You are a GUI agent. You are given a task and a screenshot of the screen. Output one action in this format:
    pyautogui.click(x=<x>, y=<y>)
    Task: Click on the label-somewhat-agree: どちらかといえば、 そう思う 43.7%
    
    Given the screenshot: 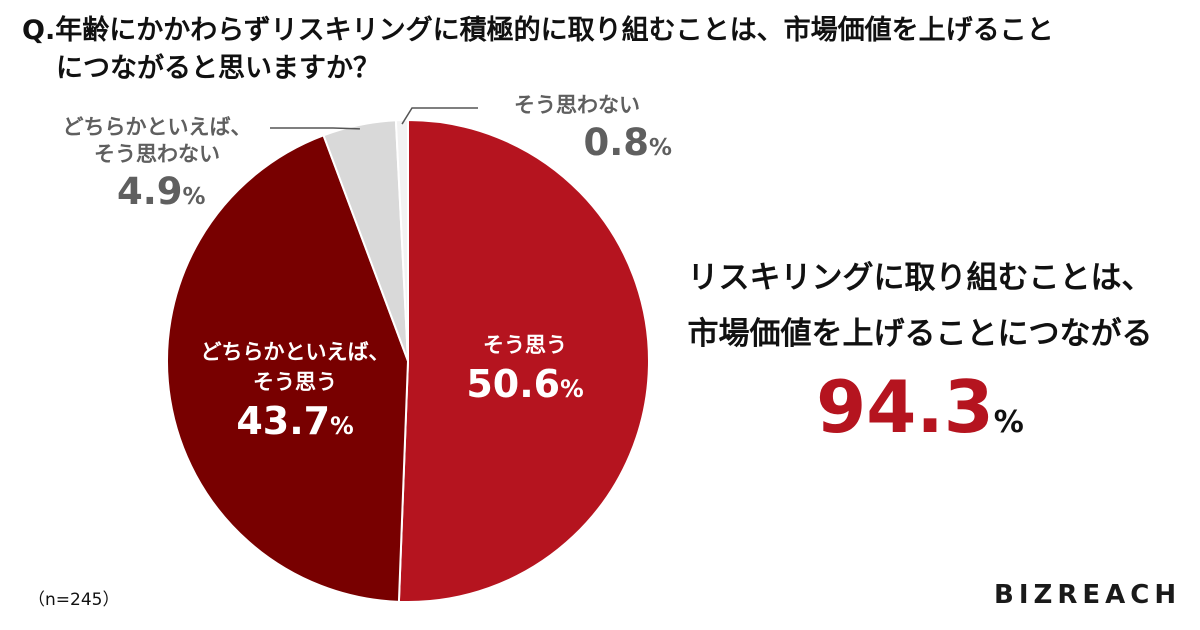 What is the action you would take?
    pyautogui.click(x=295, y=393)
    